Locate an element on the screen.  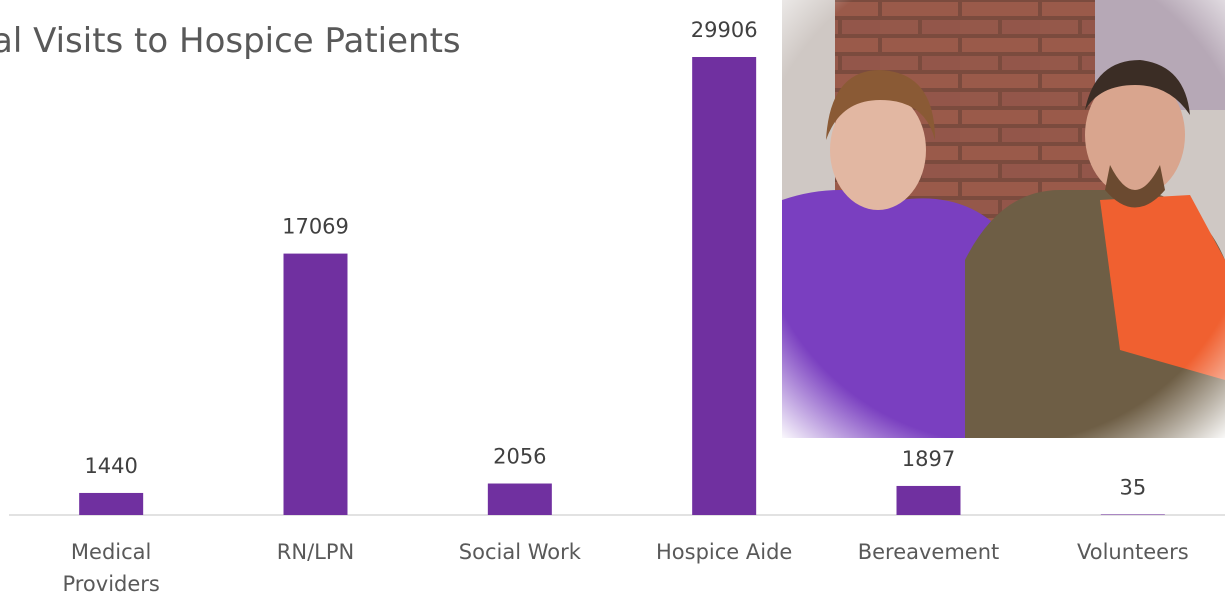
x-tick-label: Bereavement is located at coordinates (928, 552).